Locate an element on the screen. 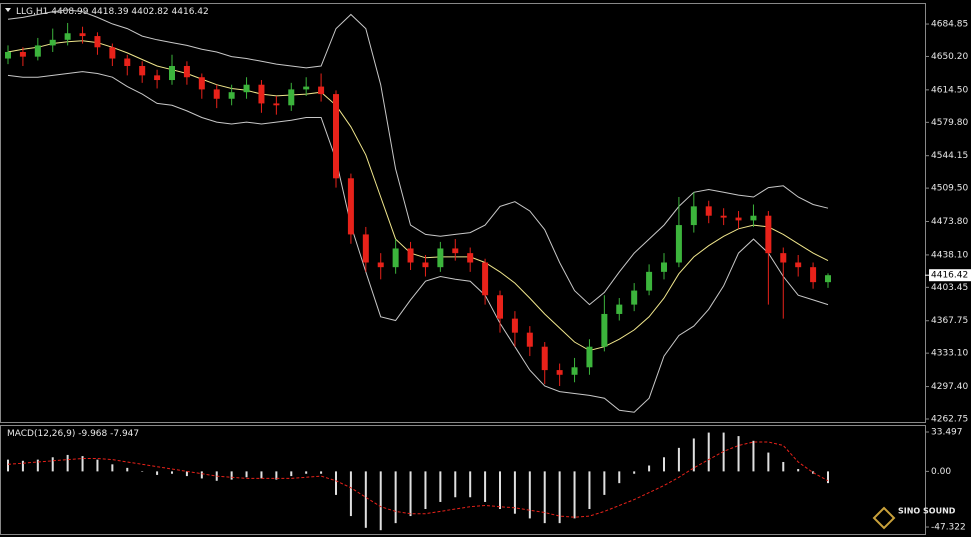 Image resolution: width=971 pixels, height=537 pixels. y-tick-label: 4297.40 is located at coordinates (949, 387).